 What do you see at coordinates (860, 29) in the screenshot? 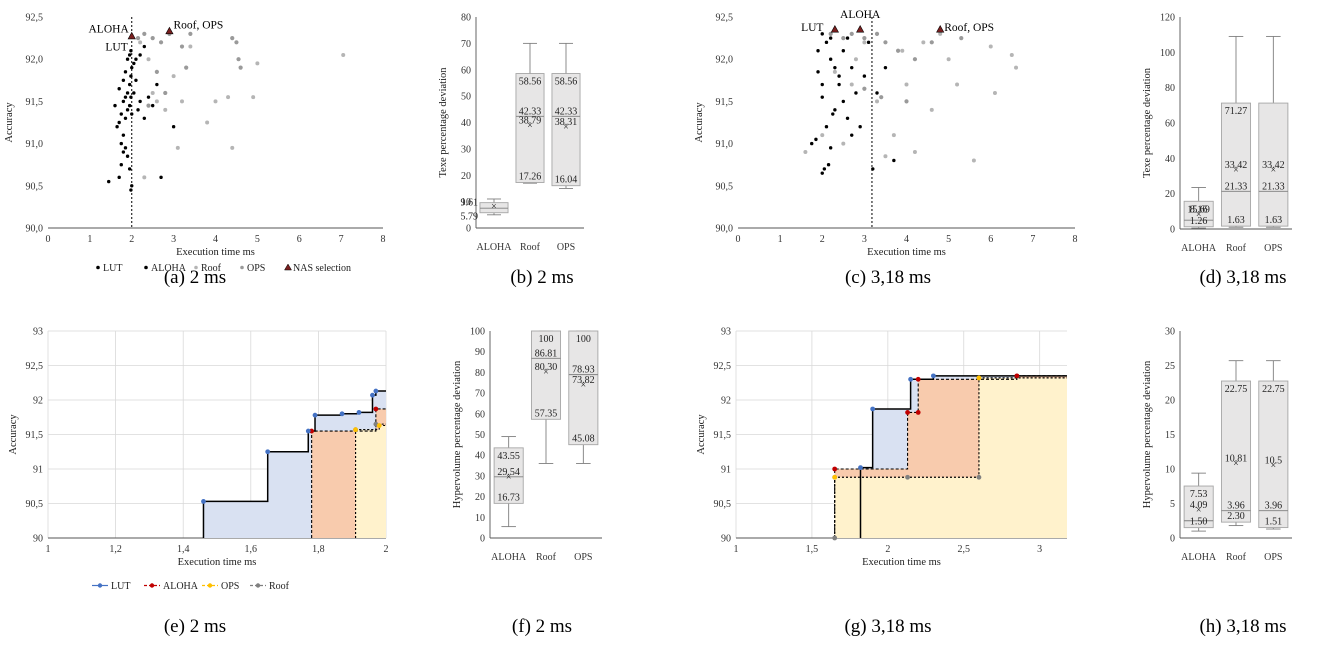
I see `nas-selection-marker` at bounding box center [860, 29].